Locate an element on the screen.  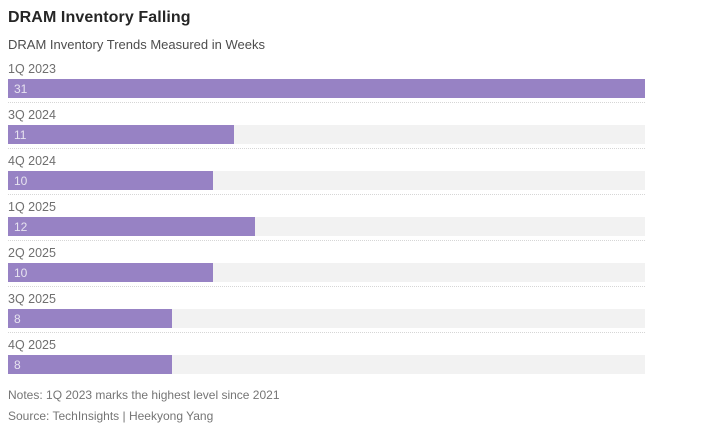
bar-value-label: 12 is located at coordinates (21, 226).